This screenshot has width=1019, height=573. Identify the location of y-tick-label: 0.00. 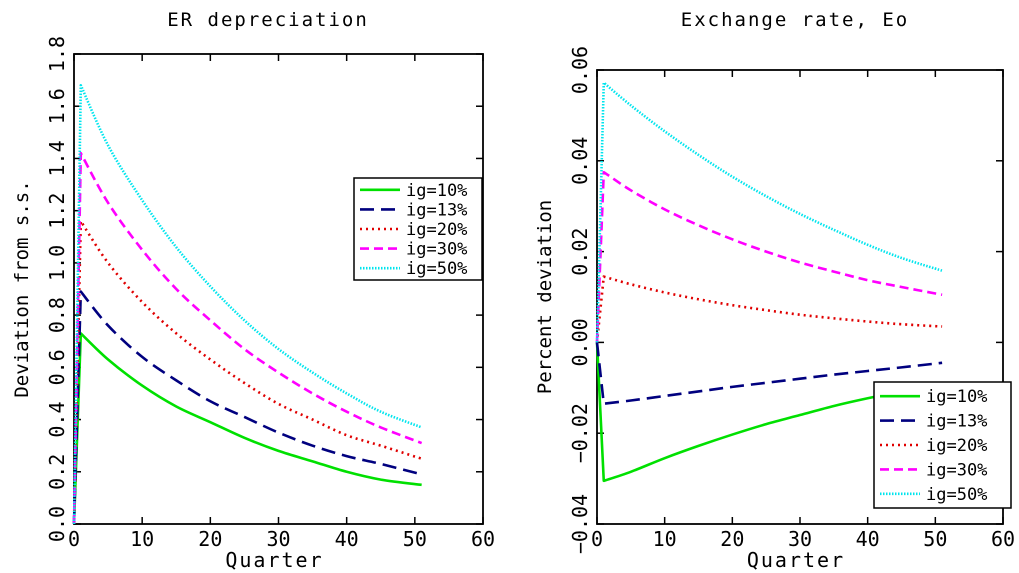
(580, 342).